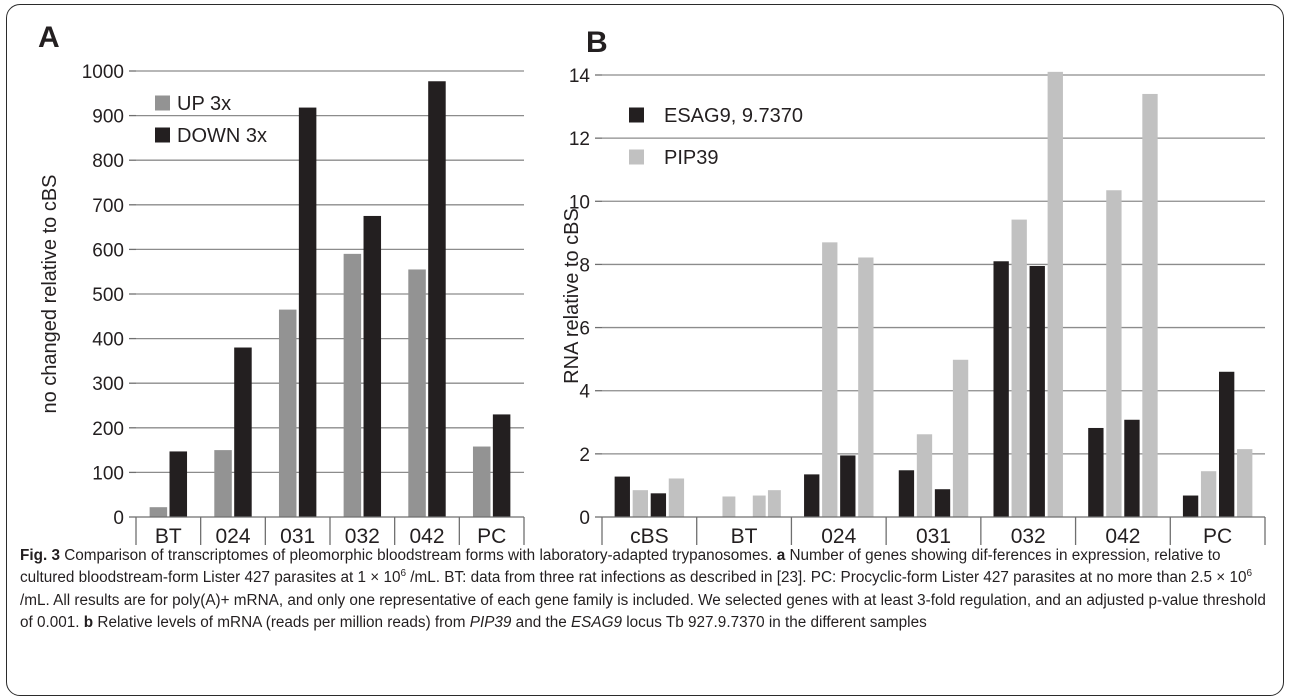  What do you see at coordinates (108, 161) in the screenshot?
I see `panel-a-y-tick-label: 800` at bounding box center [108, 161].